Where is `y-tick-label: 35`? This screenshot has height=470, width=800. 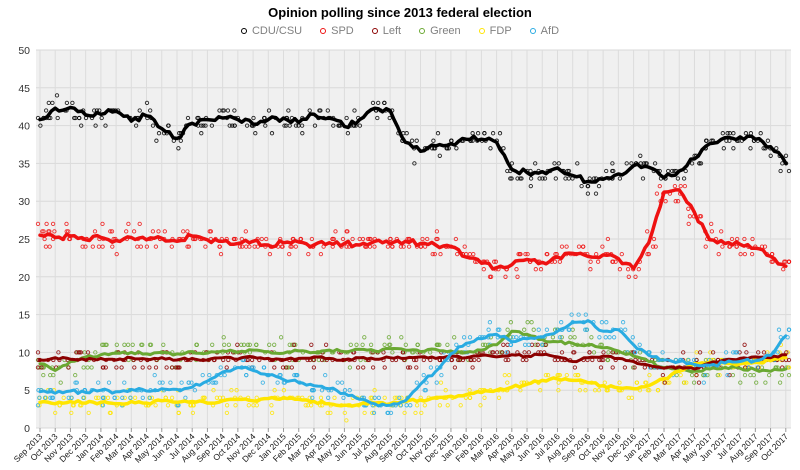 y-tick-label: 35 is located at coordinates (24, 164).